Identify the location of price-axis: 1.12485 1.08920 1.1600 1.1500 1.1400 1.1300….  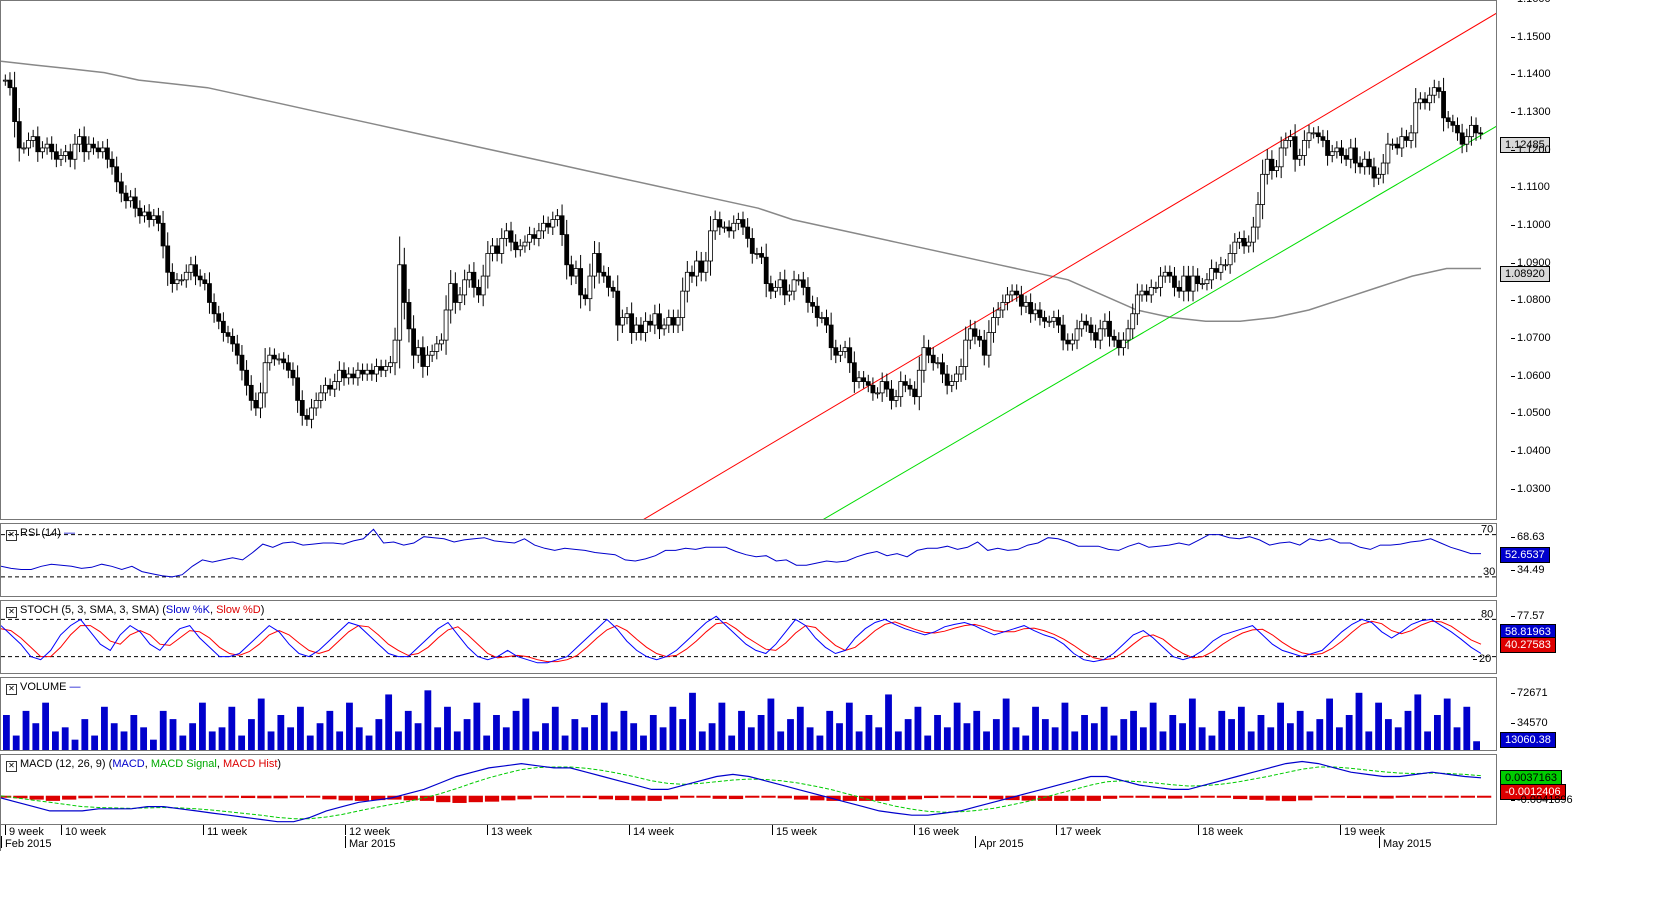
(1576, 260).